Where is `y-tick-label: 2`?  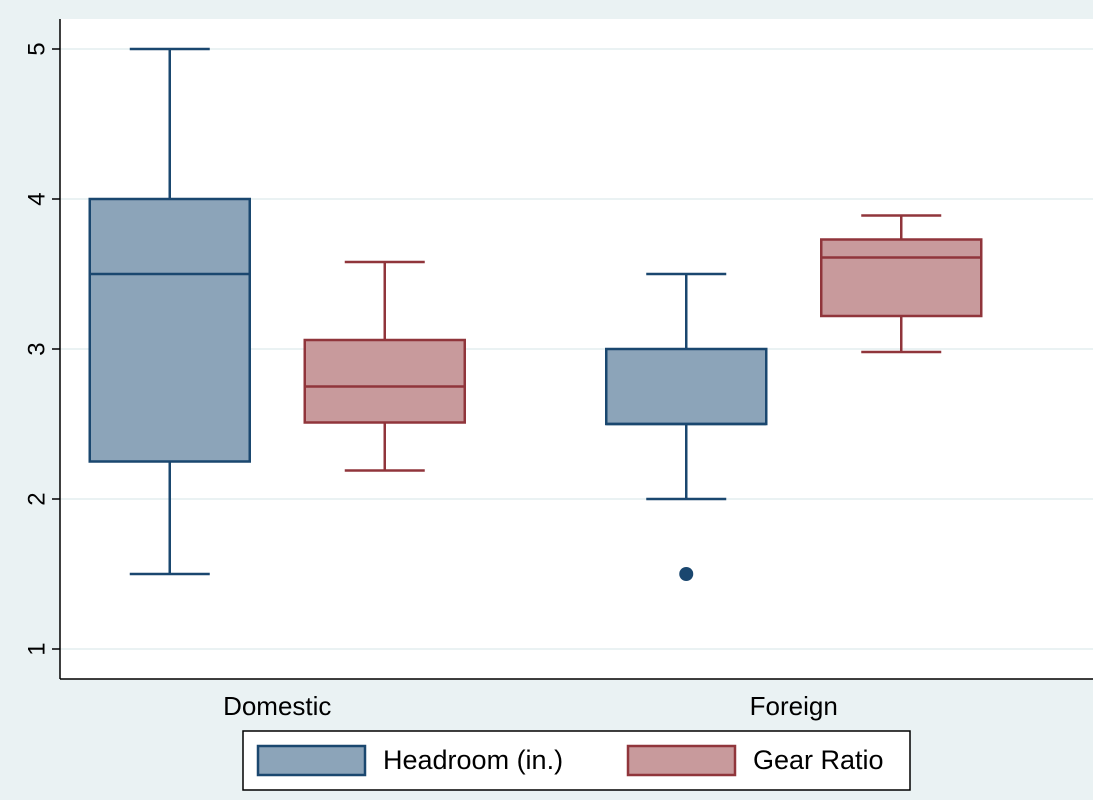
y-tick-label: 2 is located at coordinates (36, 498).